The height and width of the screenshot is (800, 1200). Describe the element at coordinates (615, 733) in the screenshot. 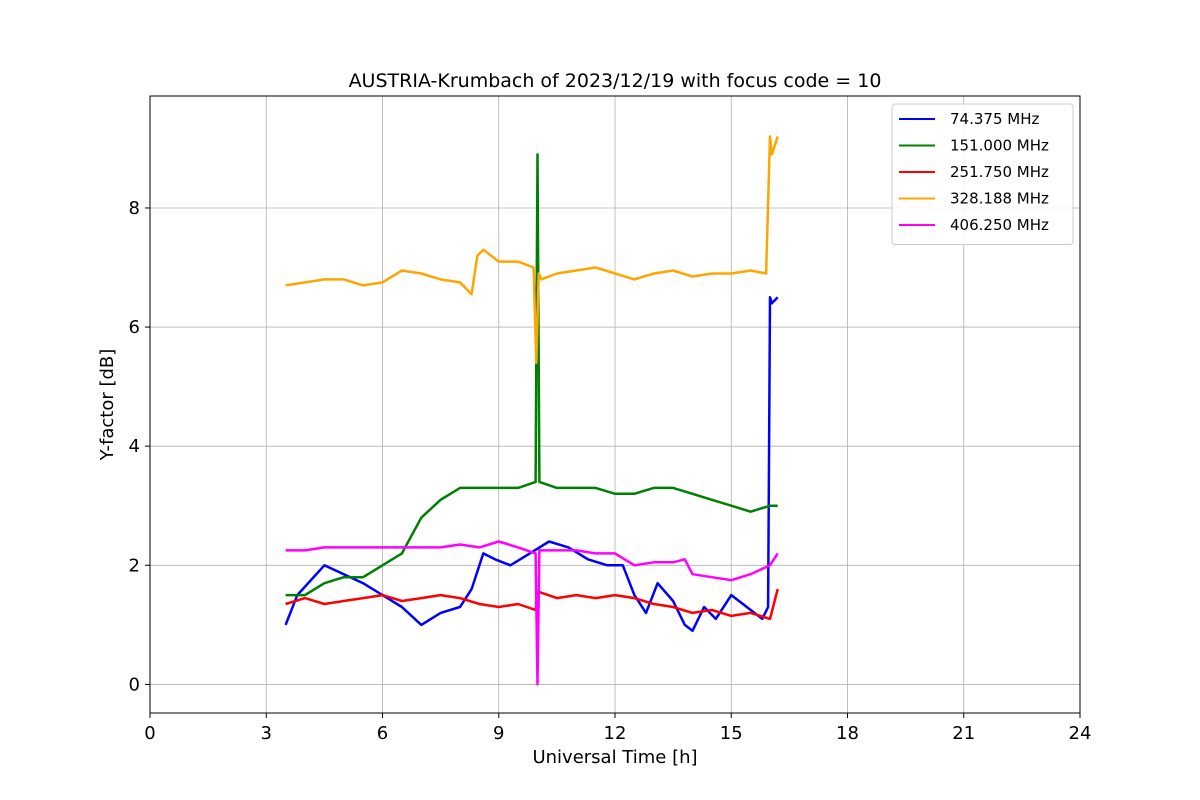

I see `x-tick-label: 12` at that location.